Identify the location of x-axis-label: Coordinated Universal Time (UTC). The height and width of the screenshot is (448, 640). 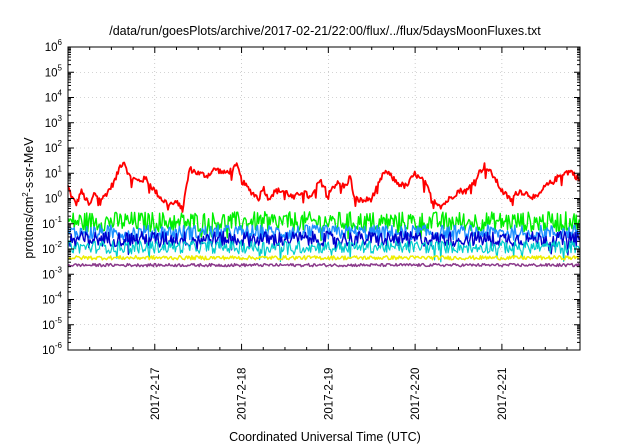
(325, 437).